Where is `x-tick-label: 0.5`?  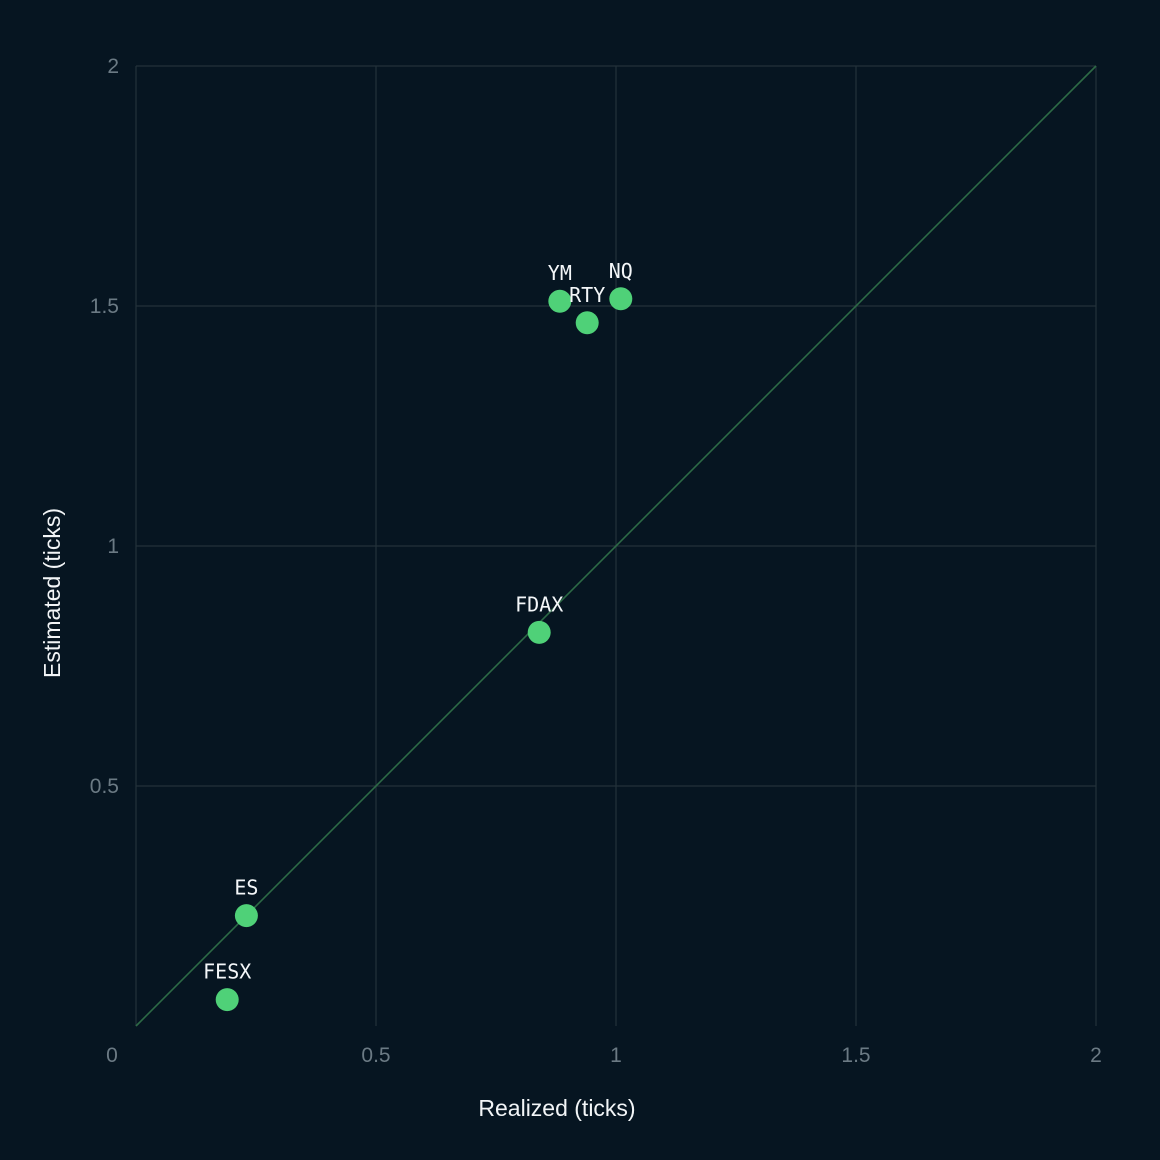
x-tick-label: 0.5 is located at coordinates (375, 1055).